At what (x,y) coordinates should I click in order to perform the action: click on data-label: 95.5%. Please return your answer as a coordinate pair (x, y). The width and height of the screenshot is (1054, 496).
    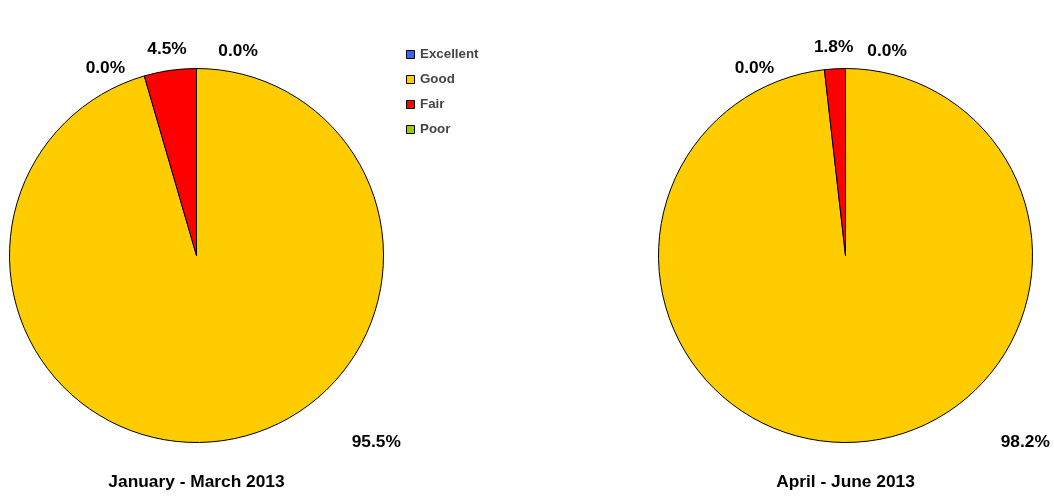
    Looking at the image, I should click on (376, 440).